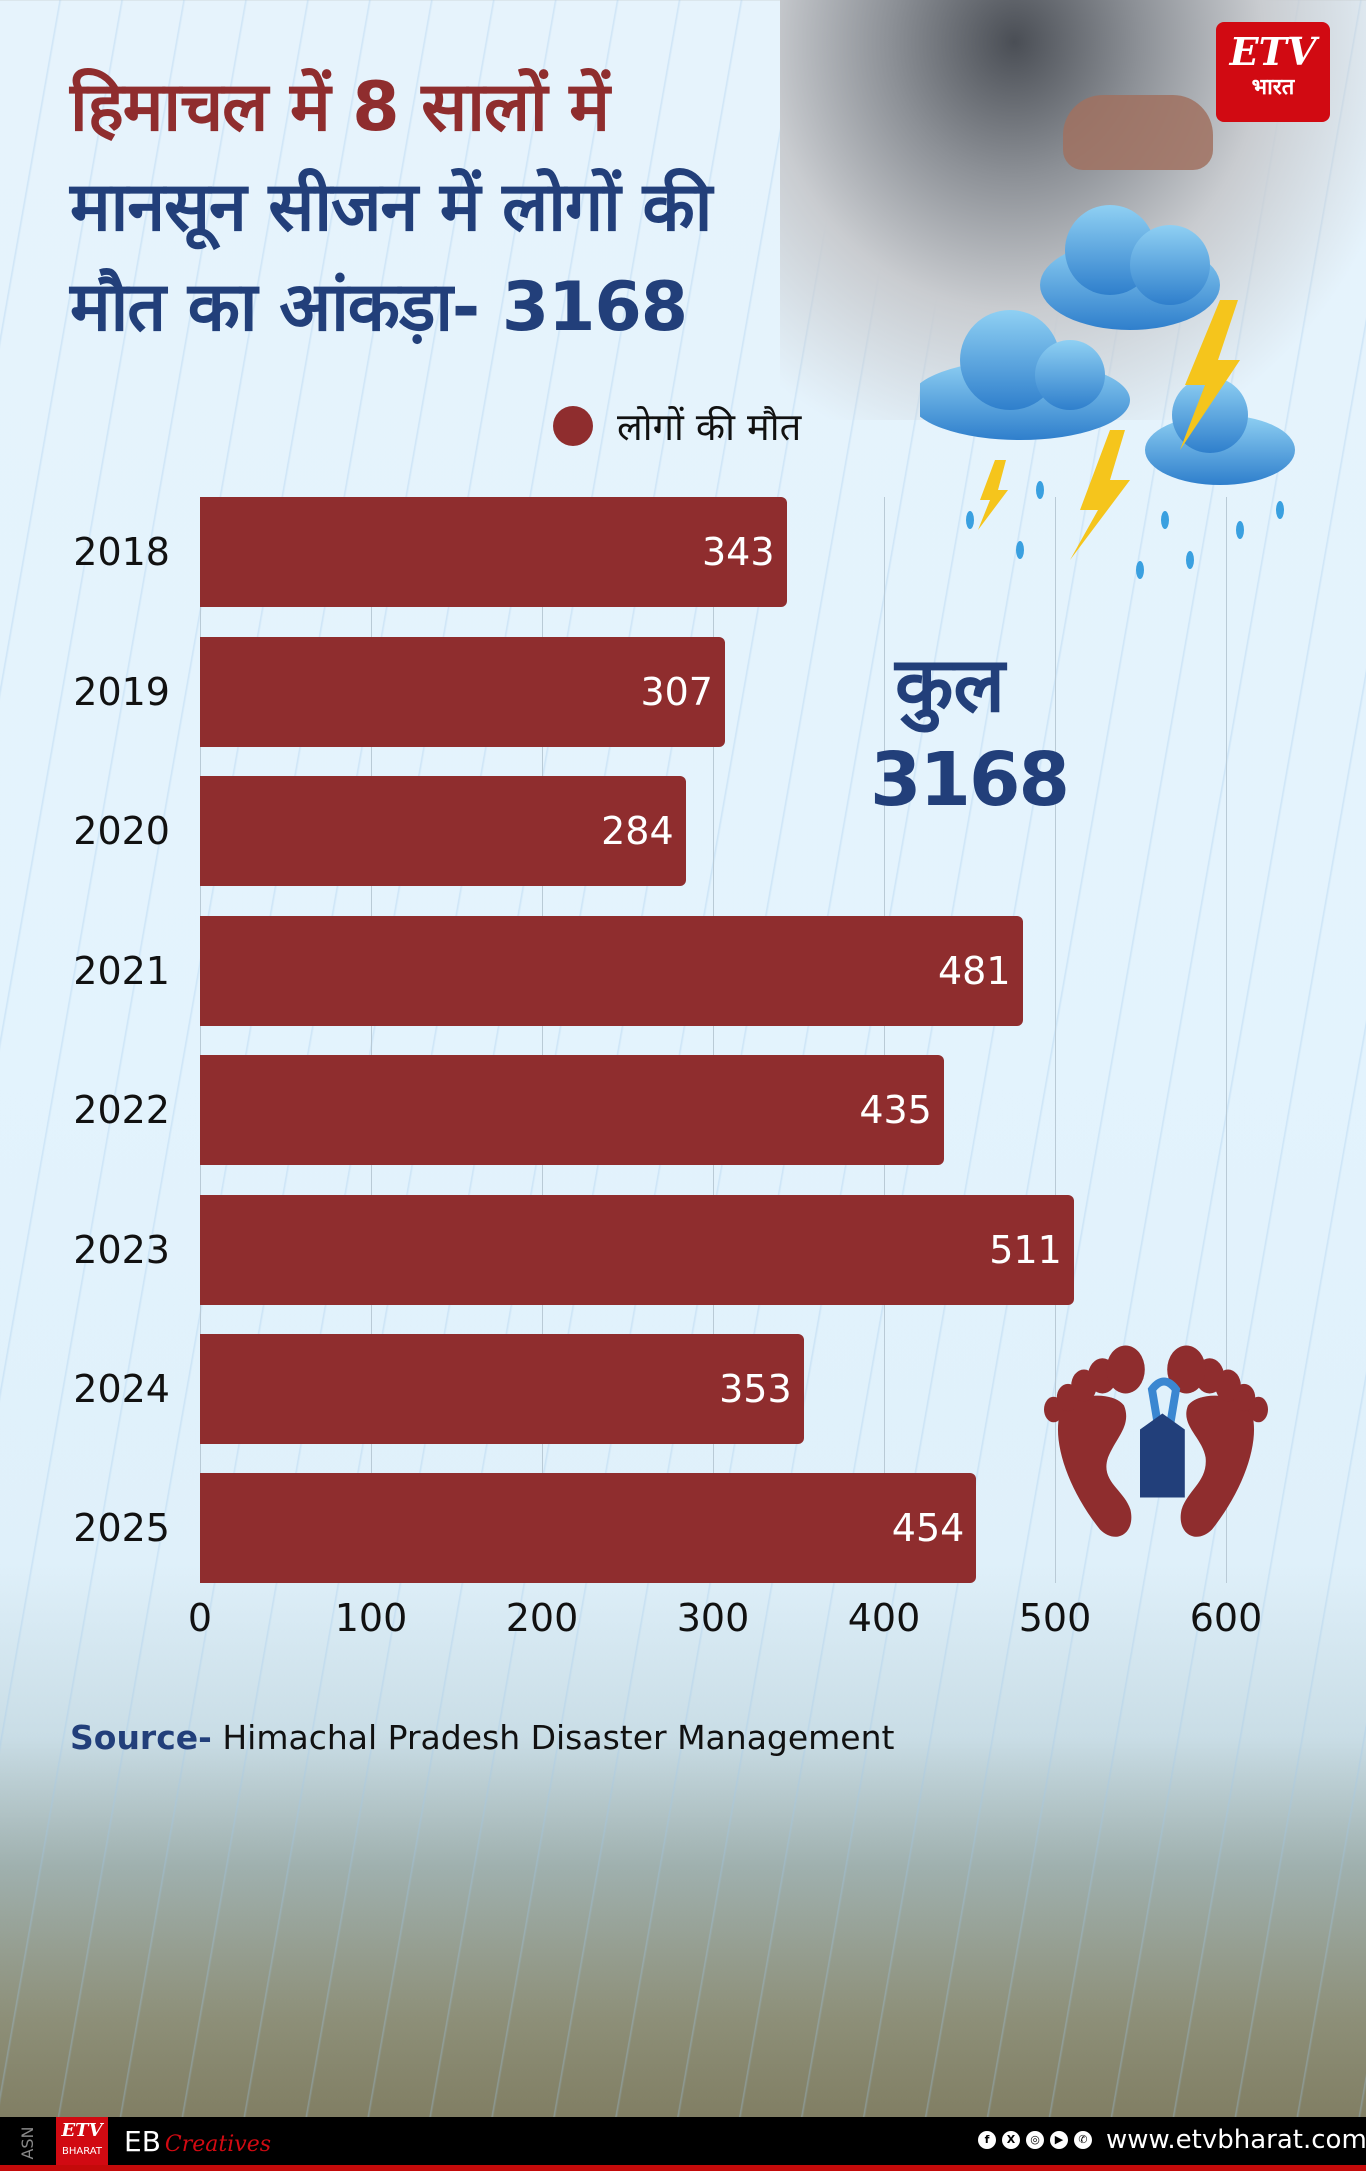 The width and height of the screenshot is (1366, 2171). Describe the element at coordinates (121, 1110) in the screenshot. I see `y-label-2022: 2022` at that location.